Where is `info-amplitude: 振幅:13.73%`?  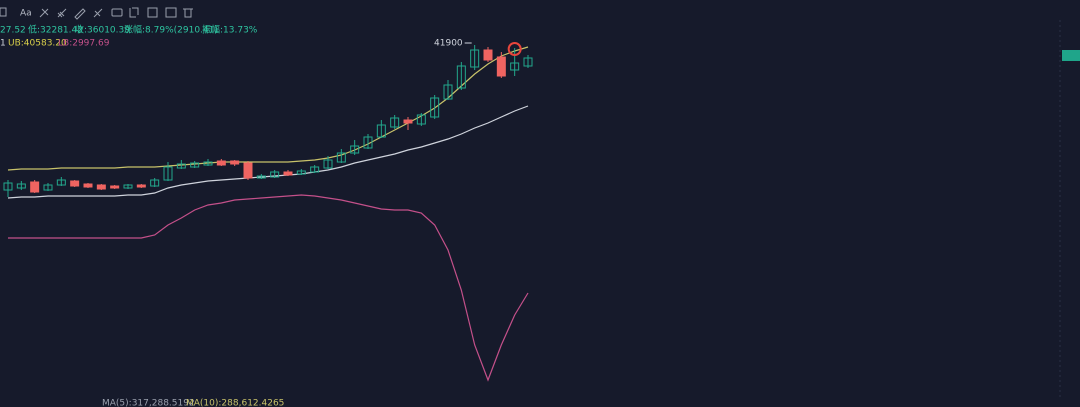
info-amplitude: 振幅:13.73% is located at coordinates (230, 30).